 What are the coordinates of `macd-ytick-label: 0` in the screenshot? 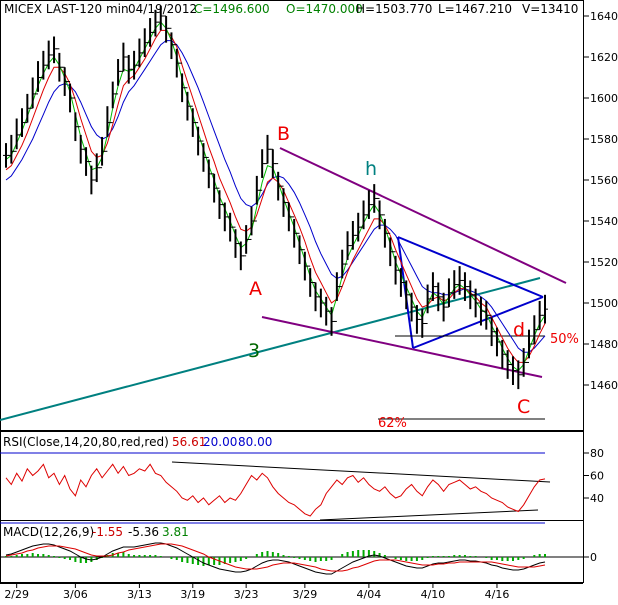 It's located at (593, 557).